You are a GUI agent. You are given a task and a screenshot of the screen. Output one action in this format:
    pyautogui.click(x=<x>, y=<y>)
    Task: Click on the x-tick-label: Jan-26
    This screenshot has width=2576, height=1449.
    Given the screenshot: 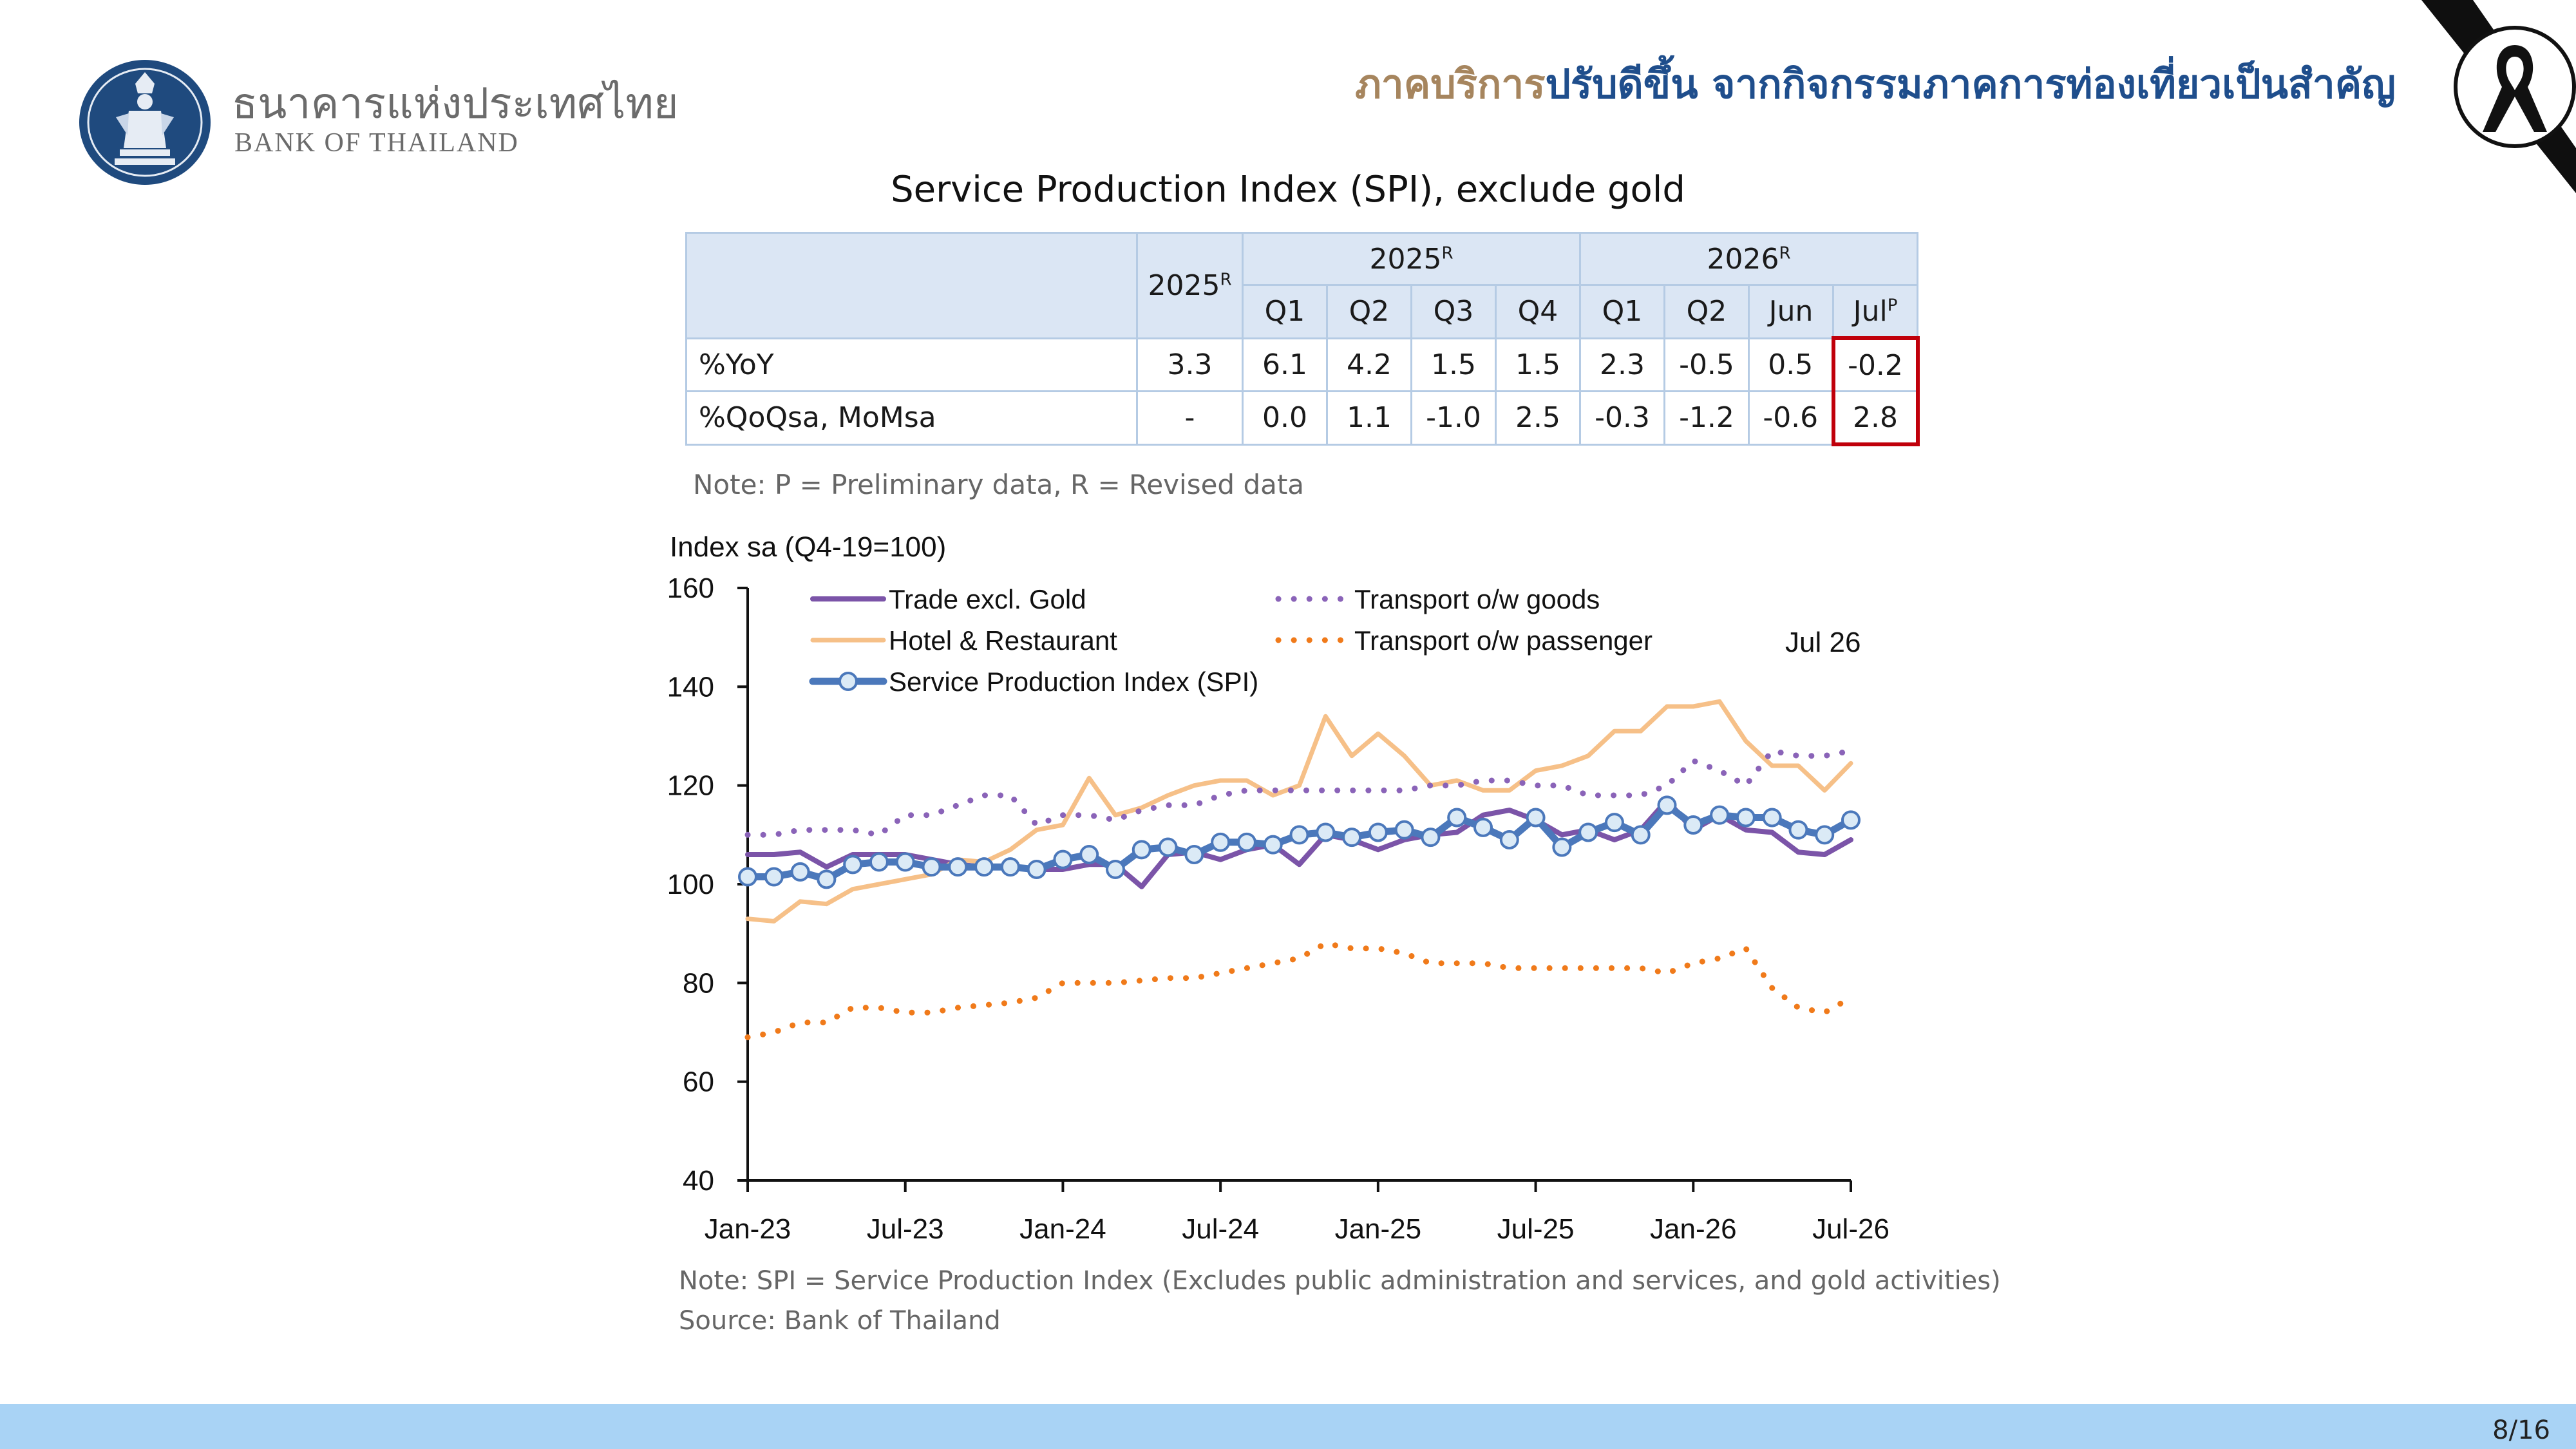 What is the action you would take?
    pyautogui.click(x=1694, y=1229)
    